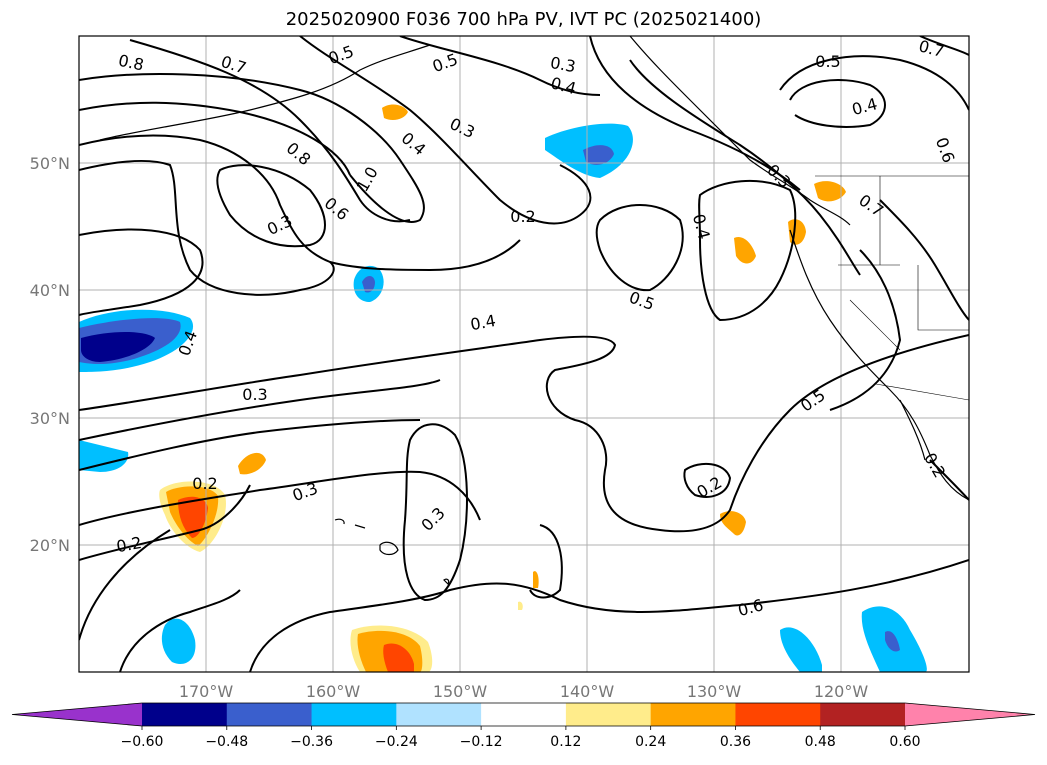 The image size is (1047, 765). I want to click on colorbar-tick-label: 0.48, so click(820, 742).